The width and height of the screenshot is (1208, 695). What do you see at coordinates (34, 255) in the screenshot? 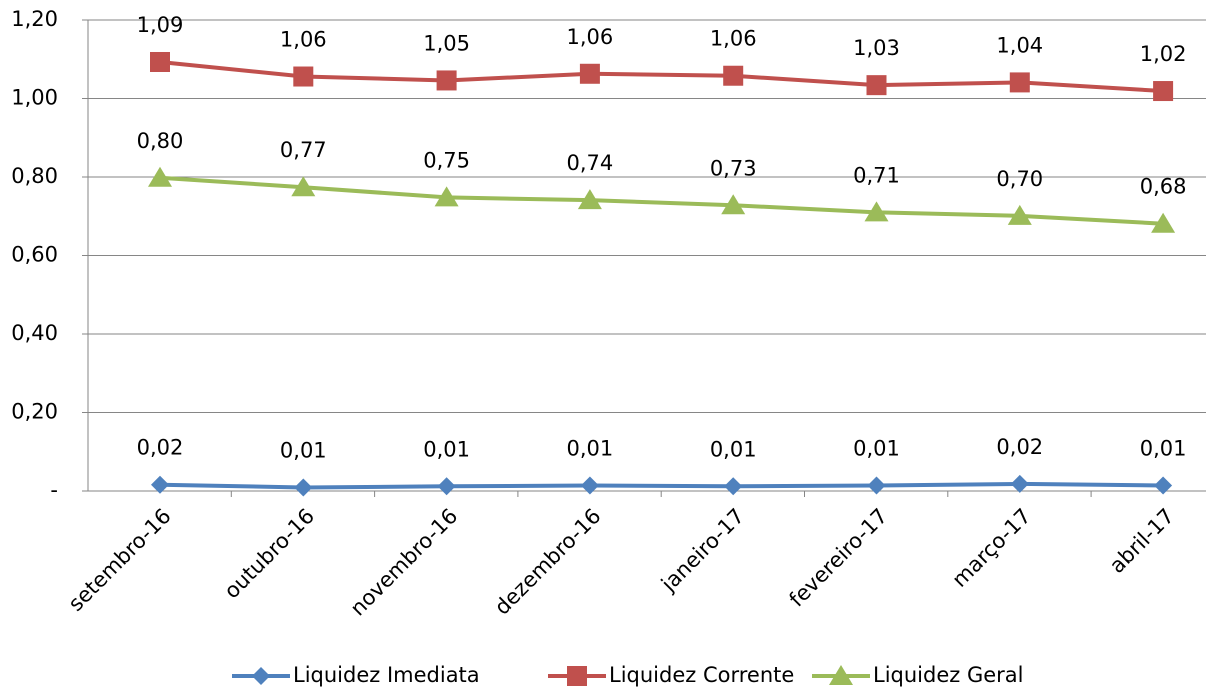
I see `y-tick-label: 0,60` at bounding box center [34, 255].